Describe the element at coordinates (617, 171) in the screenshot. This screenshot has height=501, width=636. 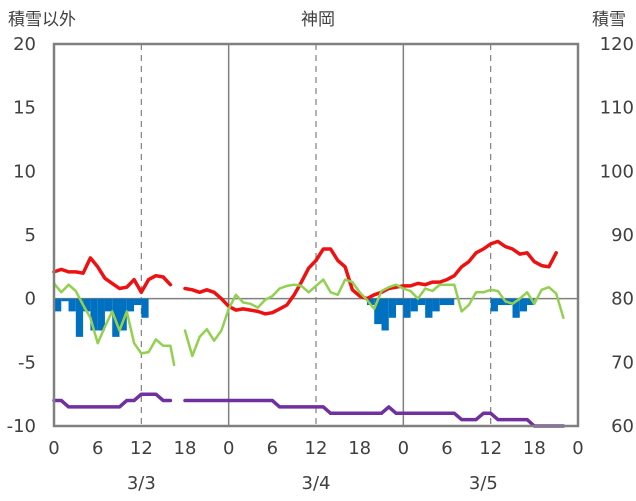
I see `right-tick-label: 100` at that location.